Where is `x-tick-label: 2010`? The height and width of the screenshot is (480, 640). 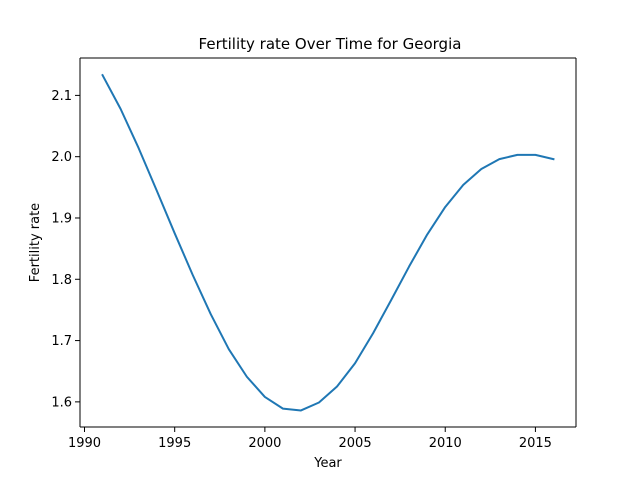 x-tick-label: 2010 is located at coordinates (445, 443).